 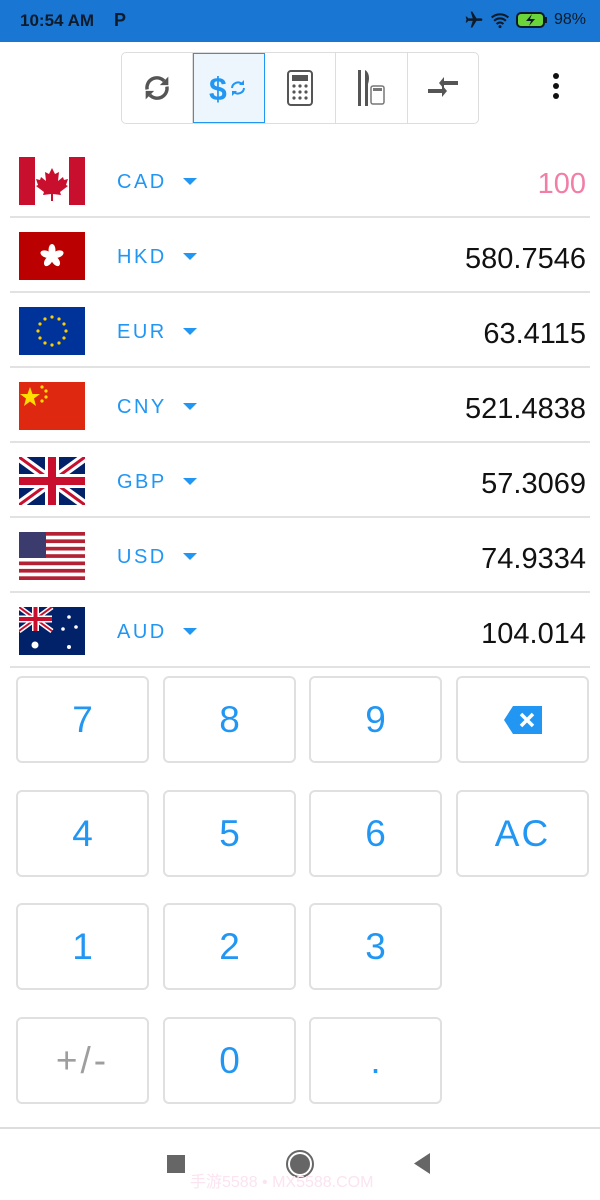 What do you see at coordinates (300, 21) in the screenshot?
I see `status-bar: 10:54 AM P 98%` at bounding box center [300, 21].